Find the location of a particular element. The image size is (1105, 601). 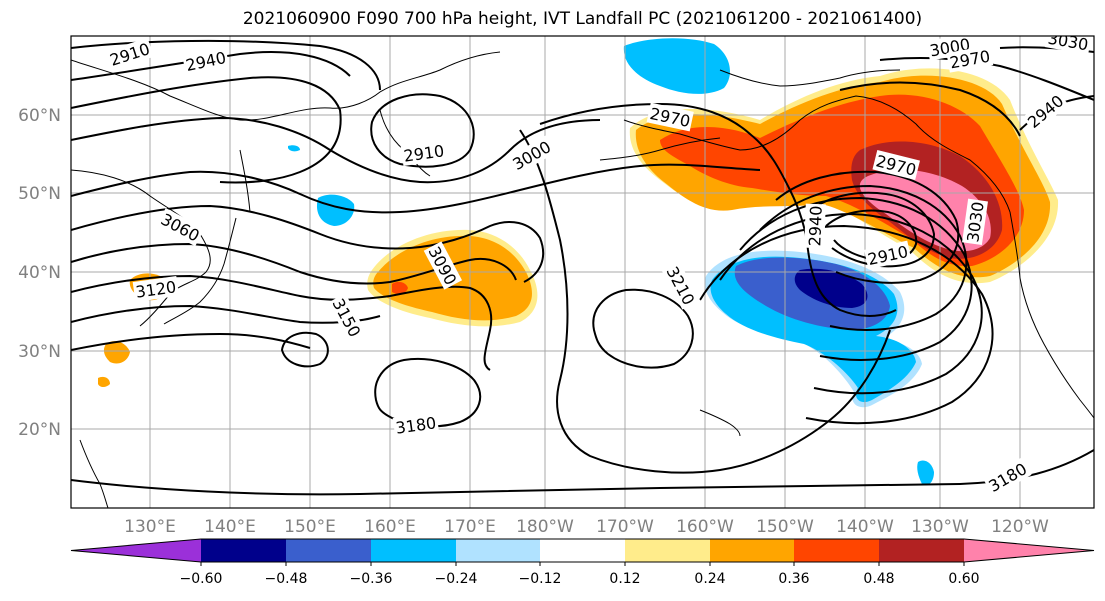

lon-label: 130°W is located at coordinates (940, 527).